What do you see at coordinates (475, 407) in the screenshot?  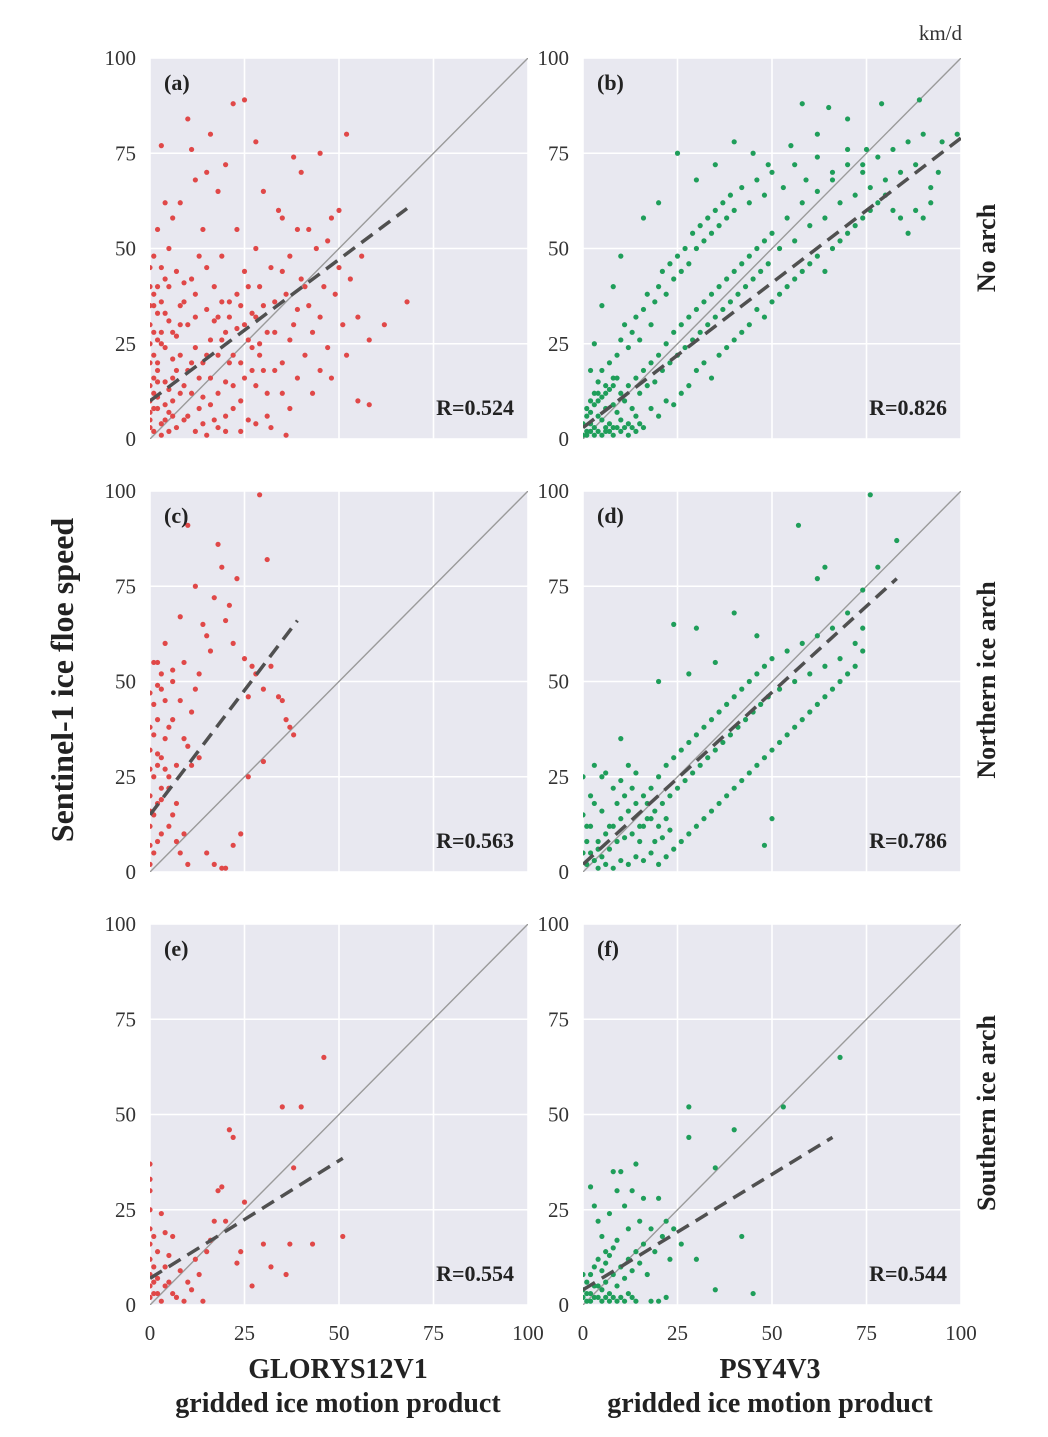 I see `correlation-label: R=0.524` at bounding box center [475, 407].